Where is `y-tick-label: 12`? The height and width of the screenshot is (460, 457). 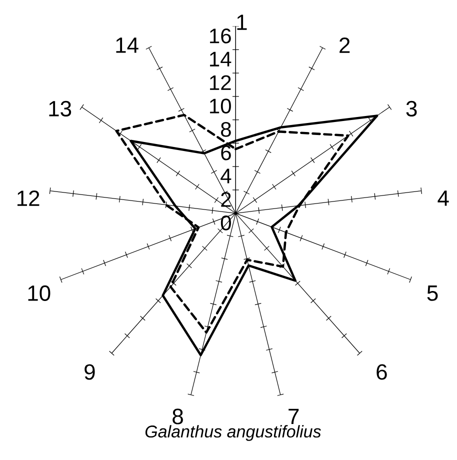 y-tick-label: 12 is located at coordinates (220, 82).